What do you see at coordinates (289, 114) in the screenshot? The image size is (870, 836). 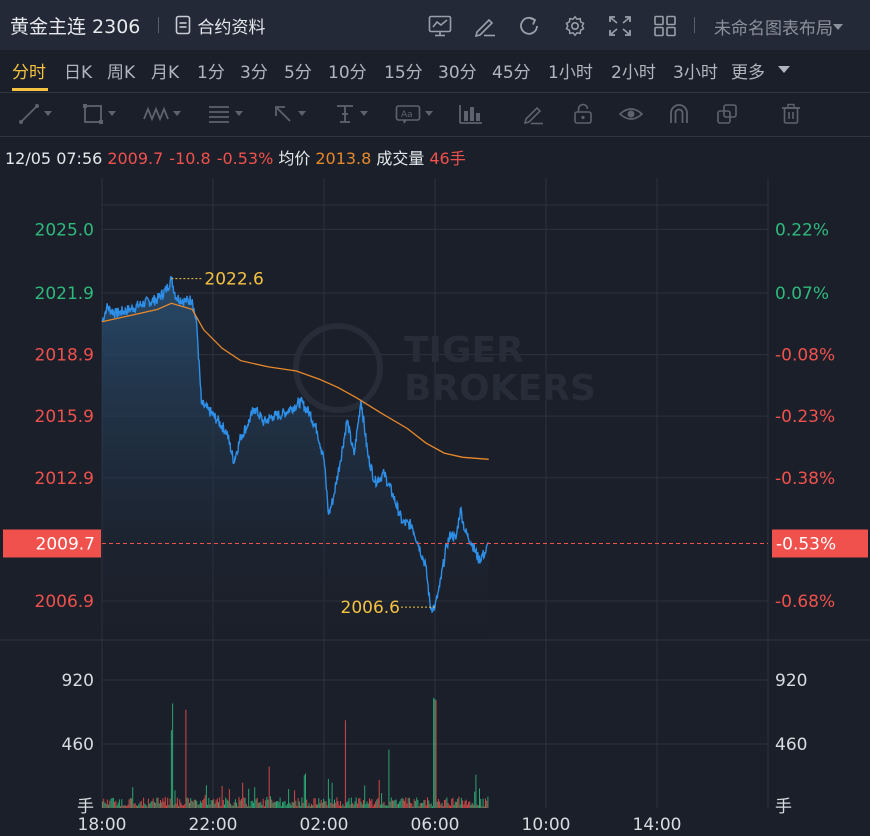 I see `arrow-tool-icon` at bounding box center [289, 114].